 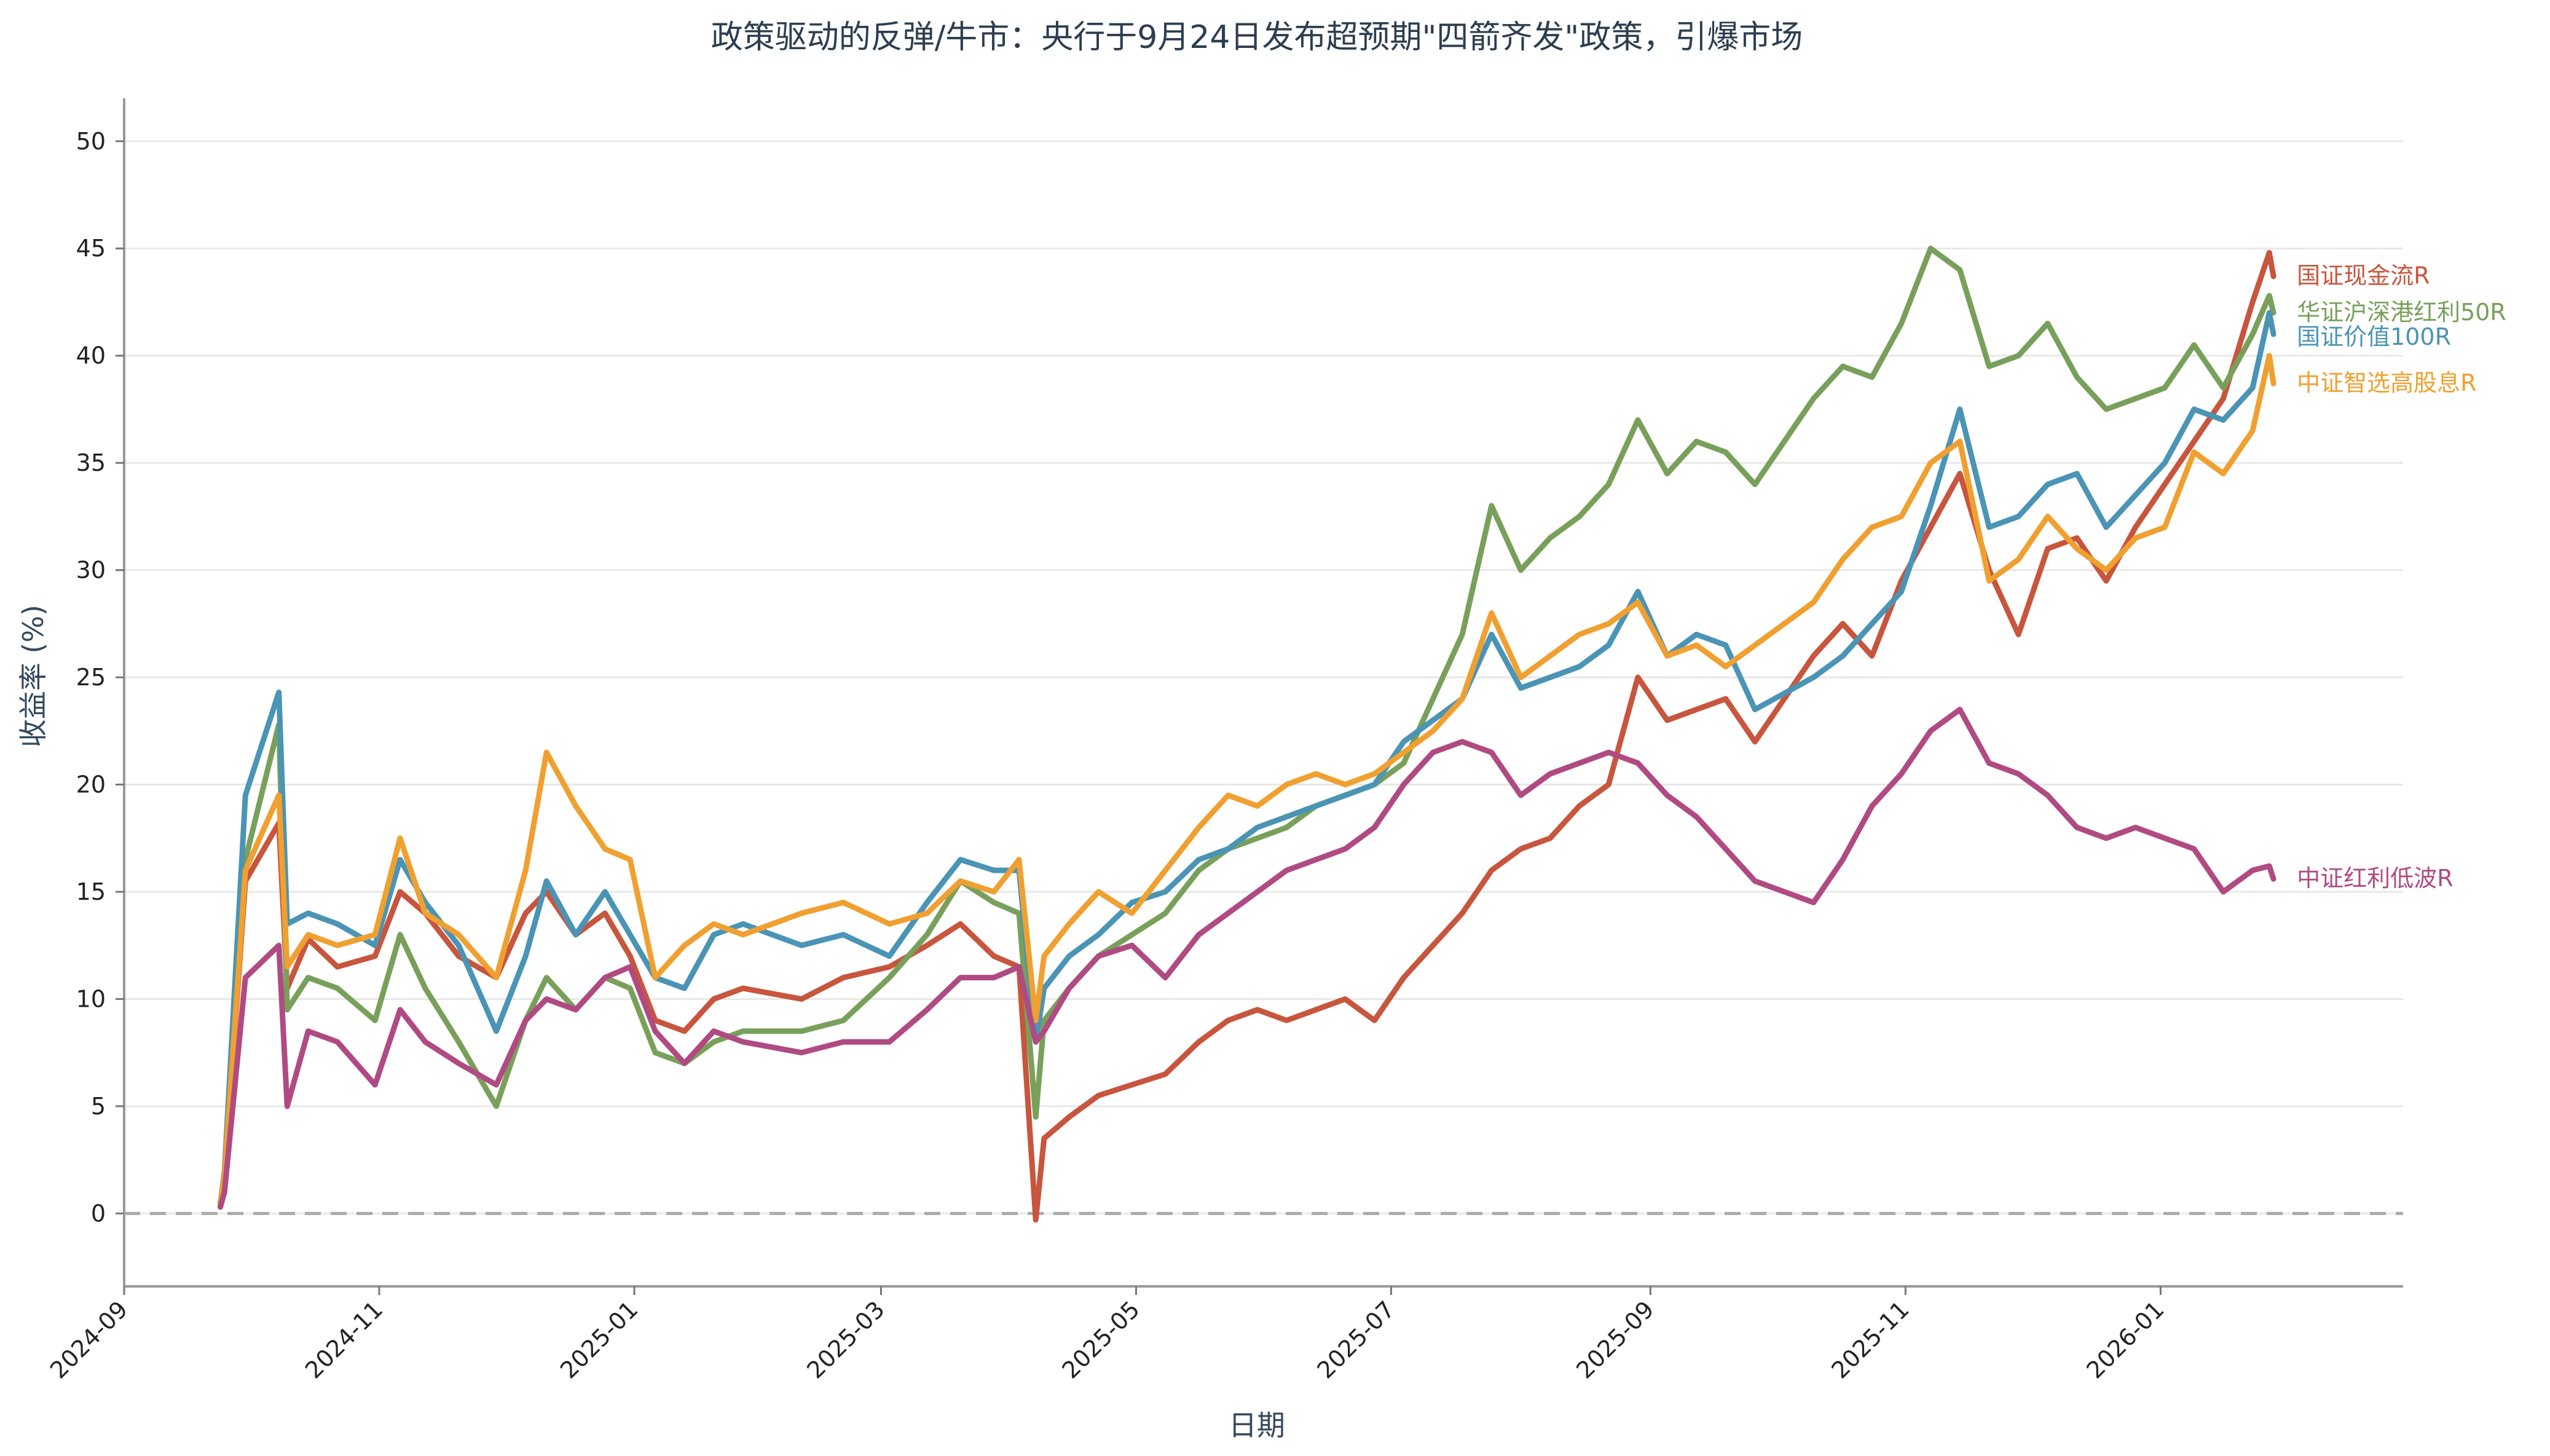 I want to click on series-end-label: 国证价值100R, so click(x=2374, y=336).